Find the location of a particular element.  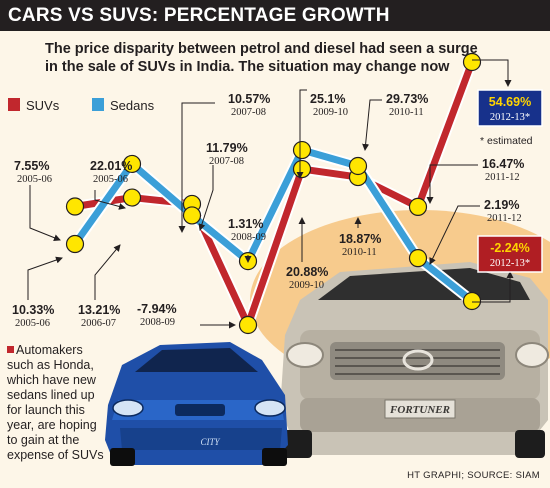

value-label-suvs-2: 11.79% is located at coordinates (227, 148).